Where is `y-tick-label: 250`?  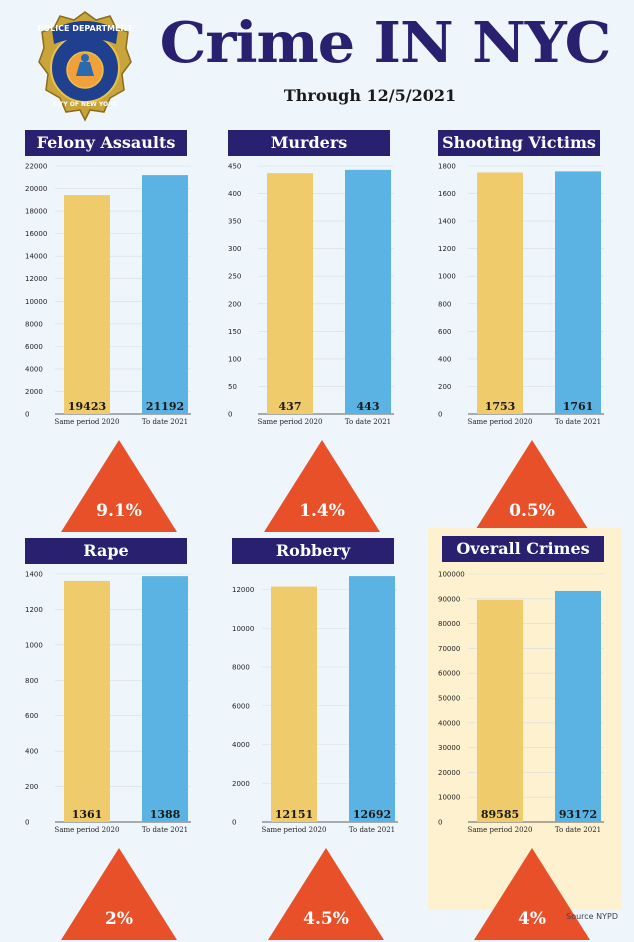 y-tick-label: 250 is located at coordinates (234, 277).